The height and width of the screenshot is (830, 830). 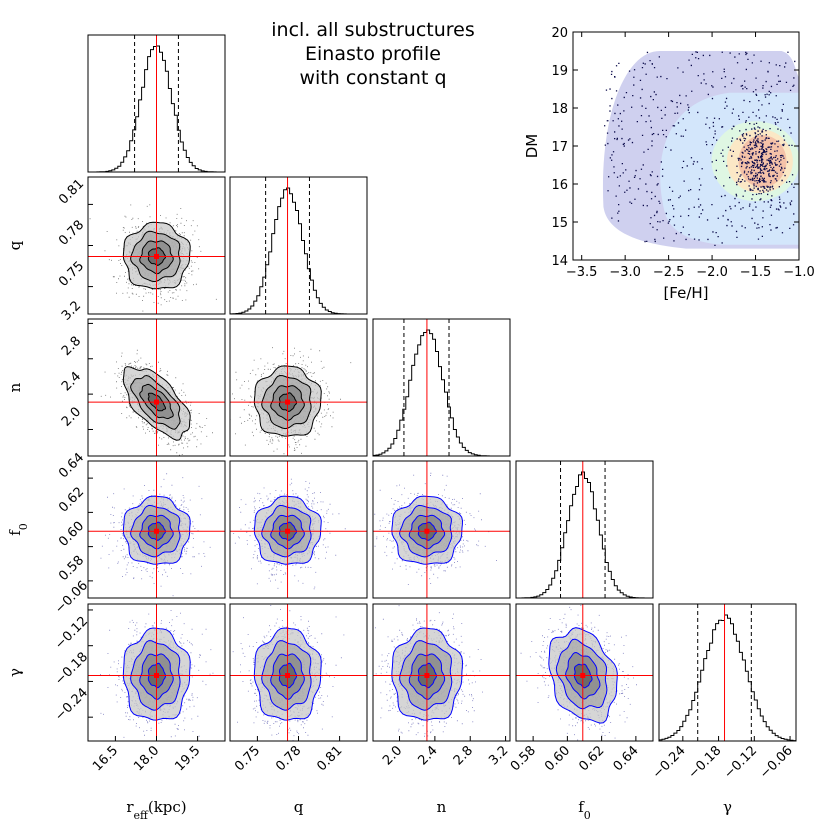 I want to click on y-tick-label-f0: 0.58, so click(x=71, y=568).